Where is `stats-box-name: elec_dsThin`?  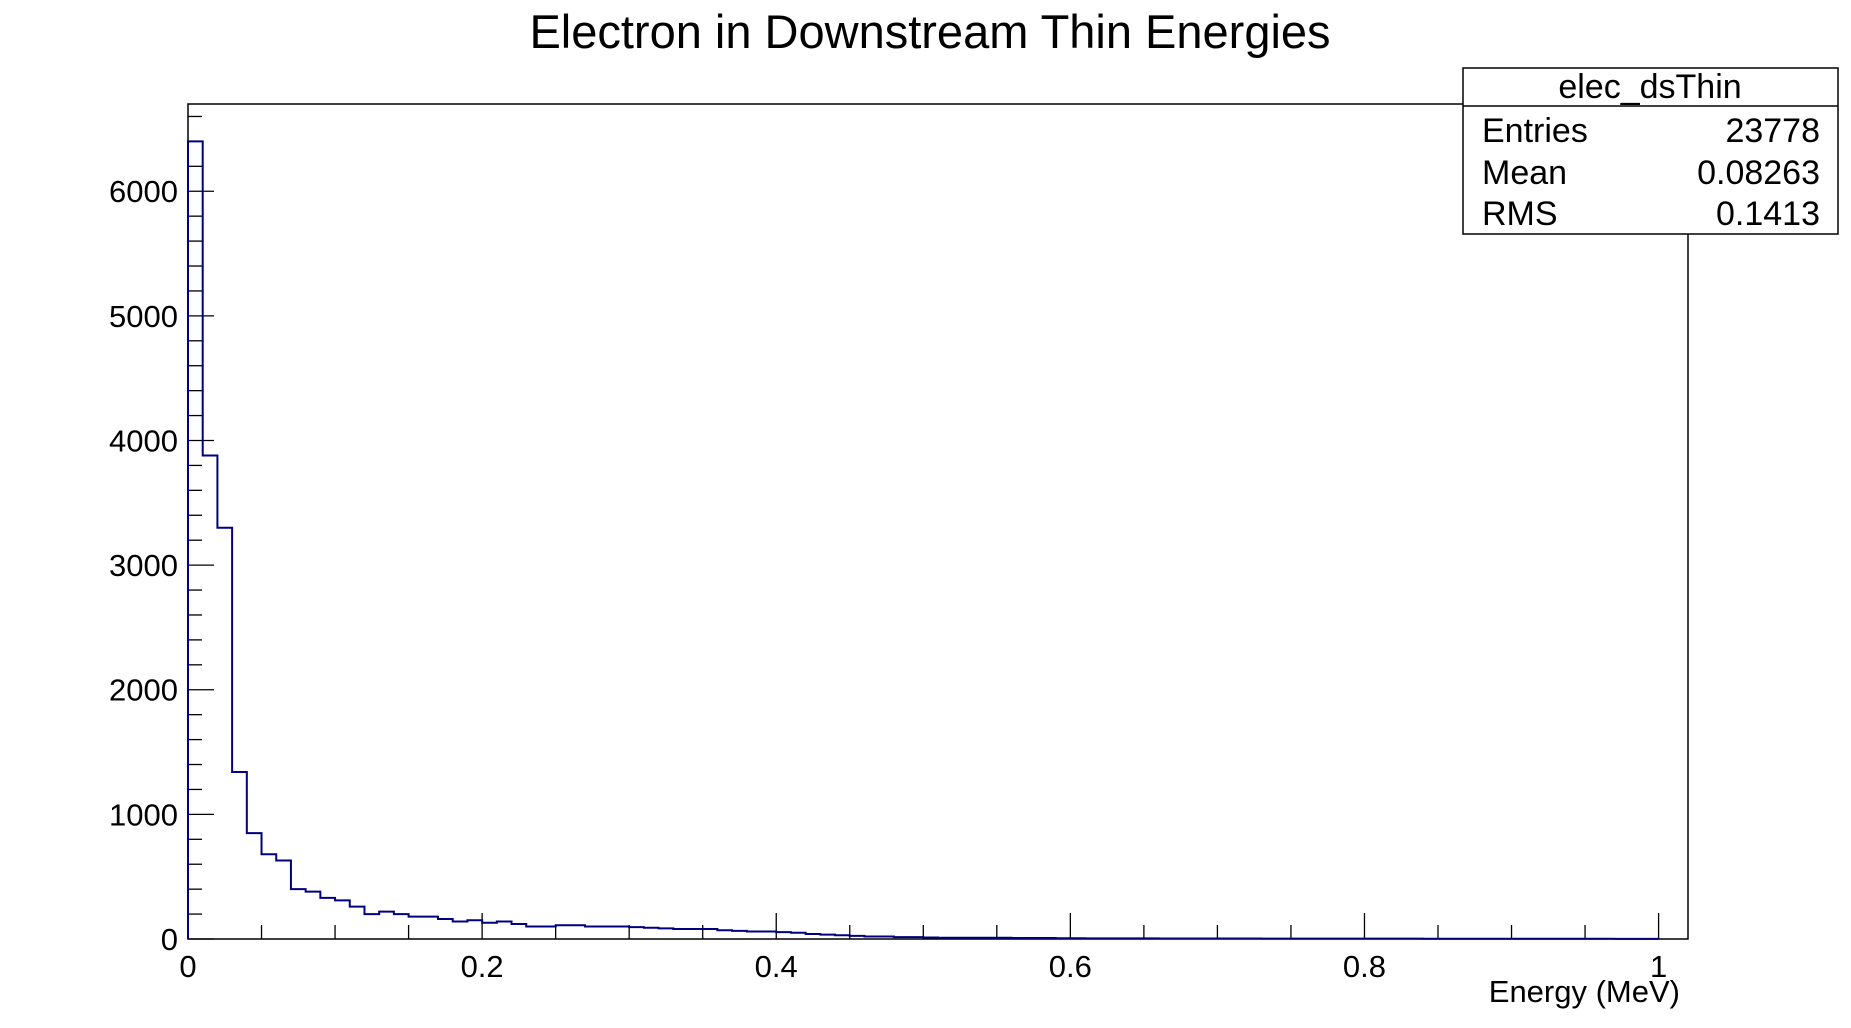 stats-box-name: elec_dsThin is located at coordinates (1649, 87).